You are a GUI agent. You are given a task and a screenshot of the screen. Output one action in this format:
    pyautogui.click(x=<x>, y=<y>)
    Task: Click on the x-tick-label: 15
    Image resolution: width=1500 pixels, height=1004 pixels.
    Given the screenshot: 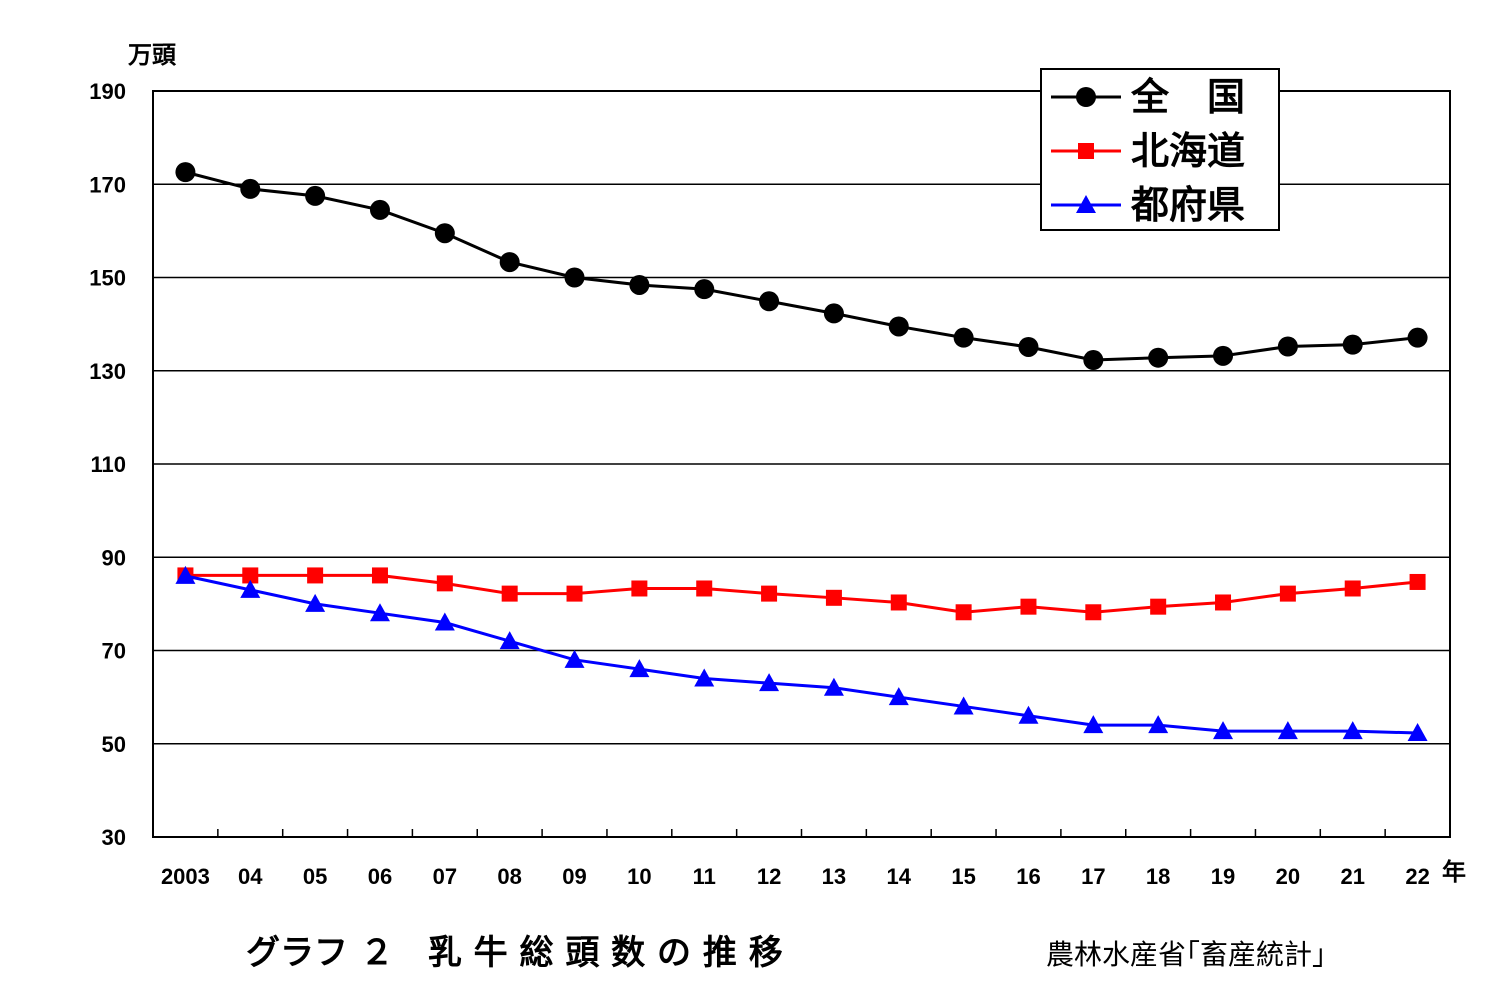 What is the action you would take?
    pyautogui.click(x=963, y=876)
    